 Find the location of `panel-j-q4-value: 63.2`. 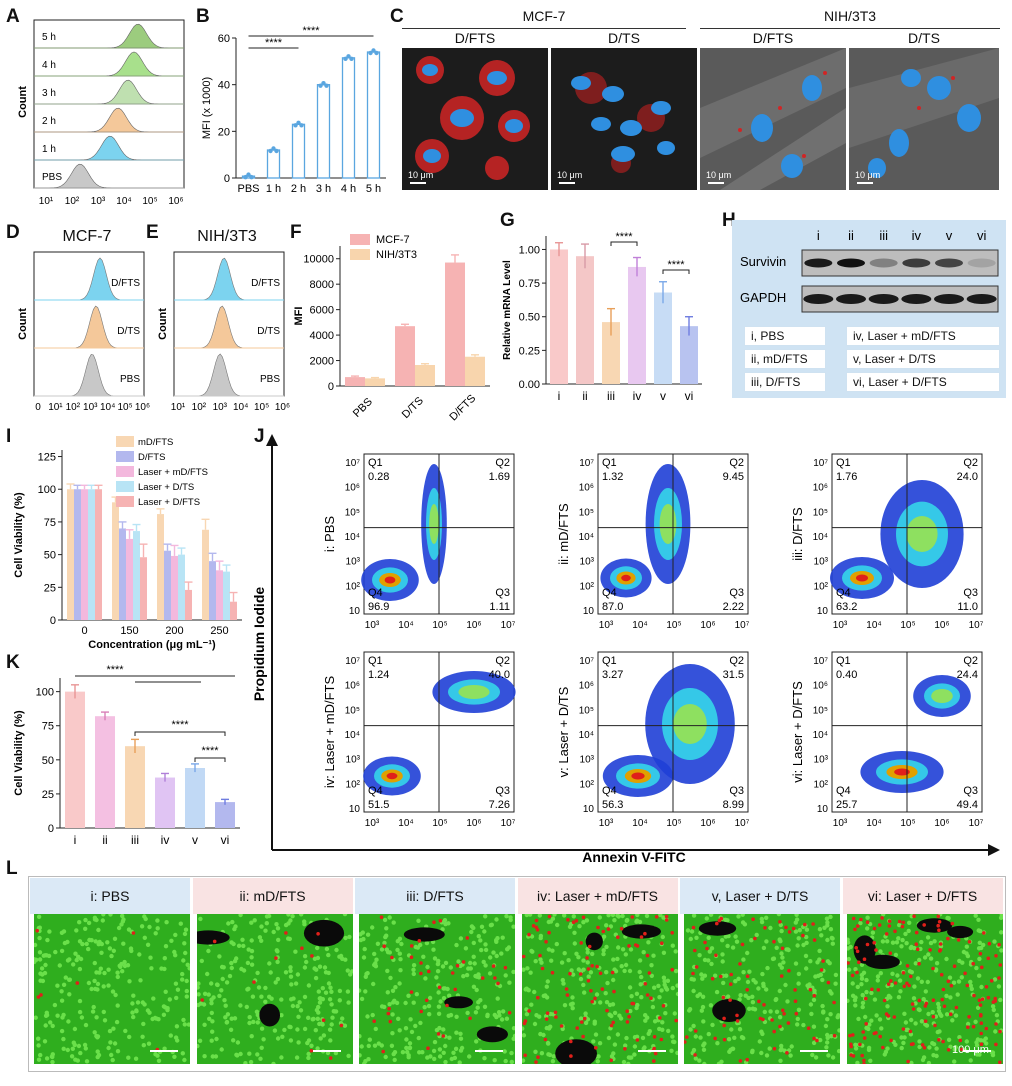

panel-j-q4-value: 63.2 is located at coordinates (846, 607).